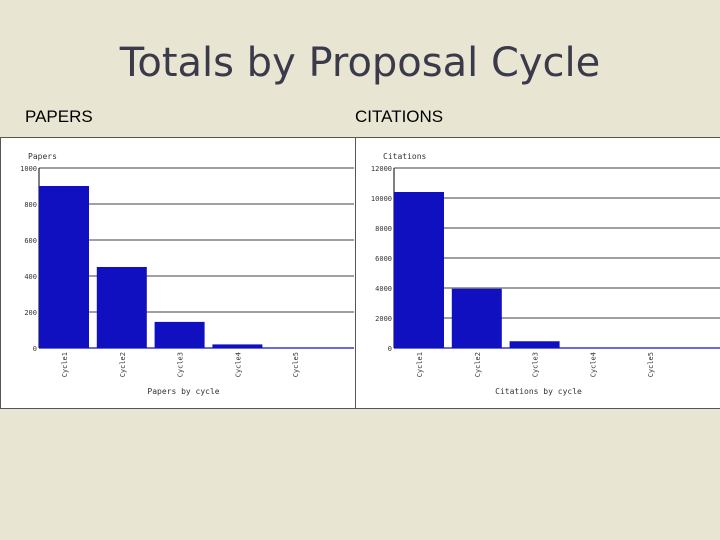  What do you see at coordinates (399, 116) in the screenshot?
I see `citations-section-label: CITATIONS` at bounding box center [399, 116].